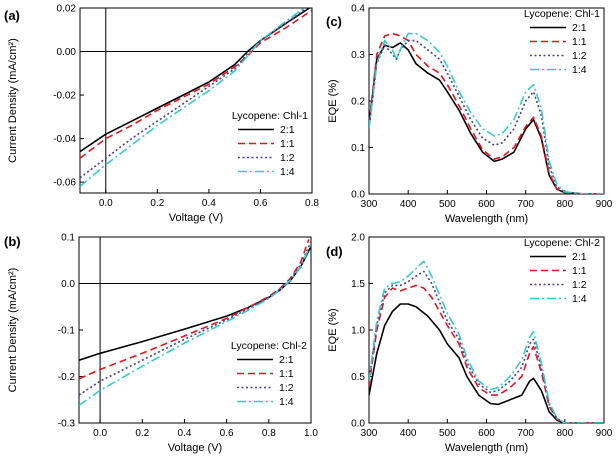 The width and height of the screenshot is (616, 459). I want to click on y-tick-label: 0.5, so click(358, 377).